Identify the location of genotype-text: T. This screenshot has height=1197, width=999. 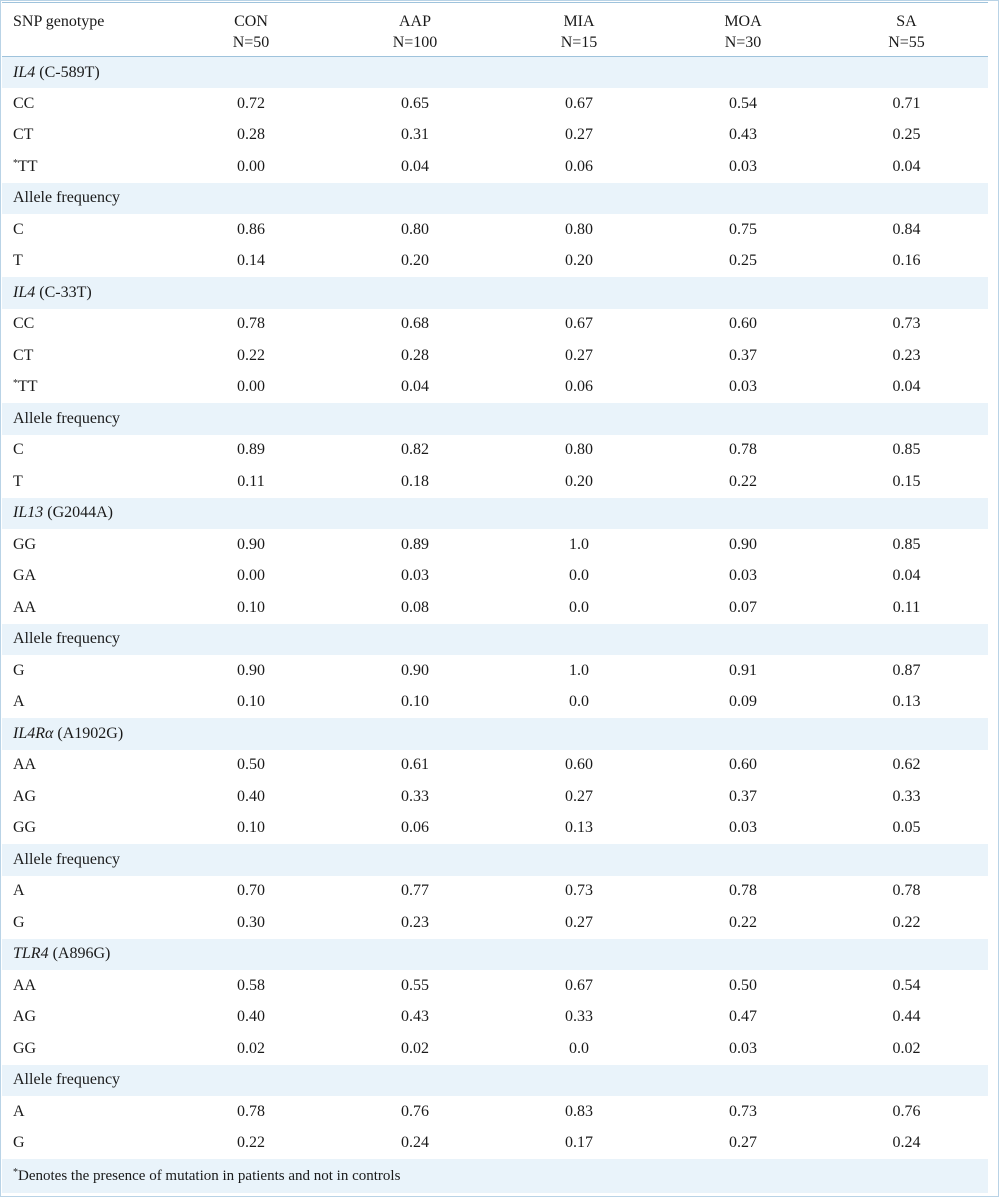
(18, 481).